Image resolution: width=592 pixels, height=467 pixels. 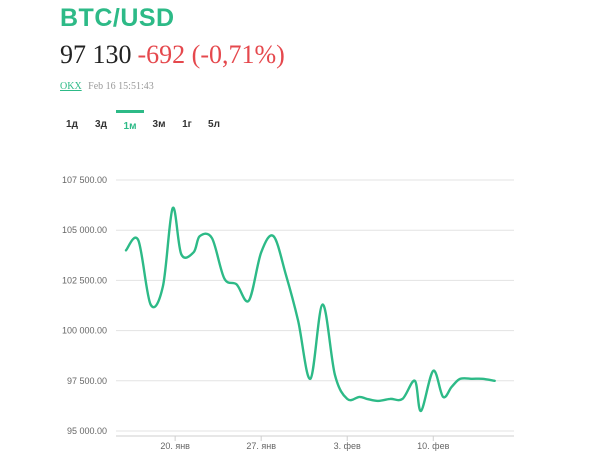 I want to click on price-row: 97 130 -692 (-0,71%), so click(x=172, y=55).